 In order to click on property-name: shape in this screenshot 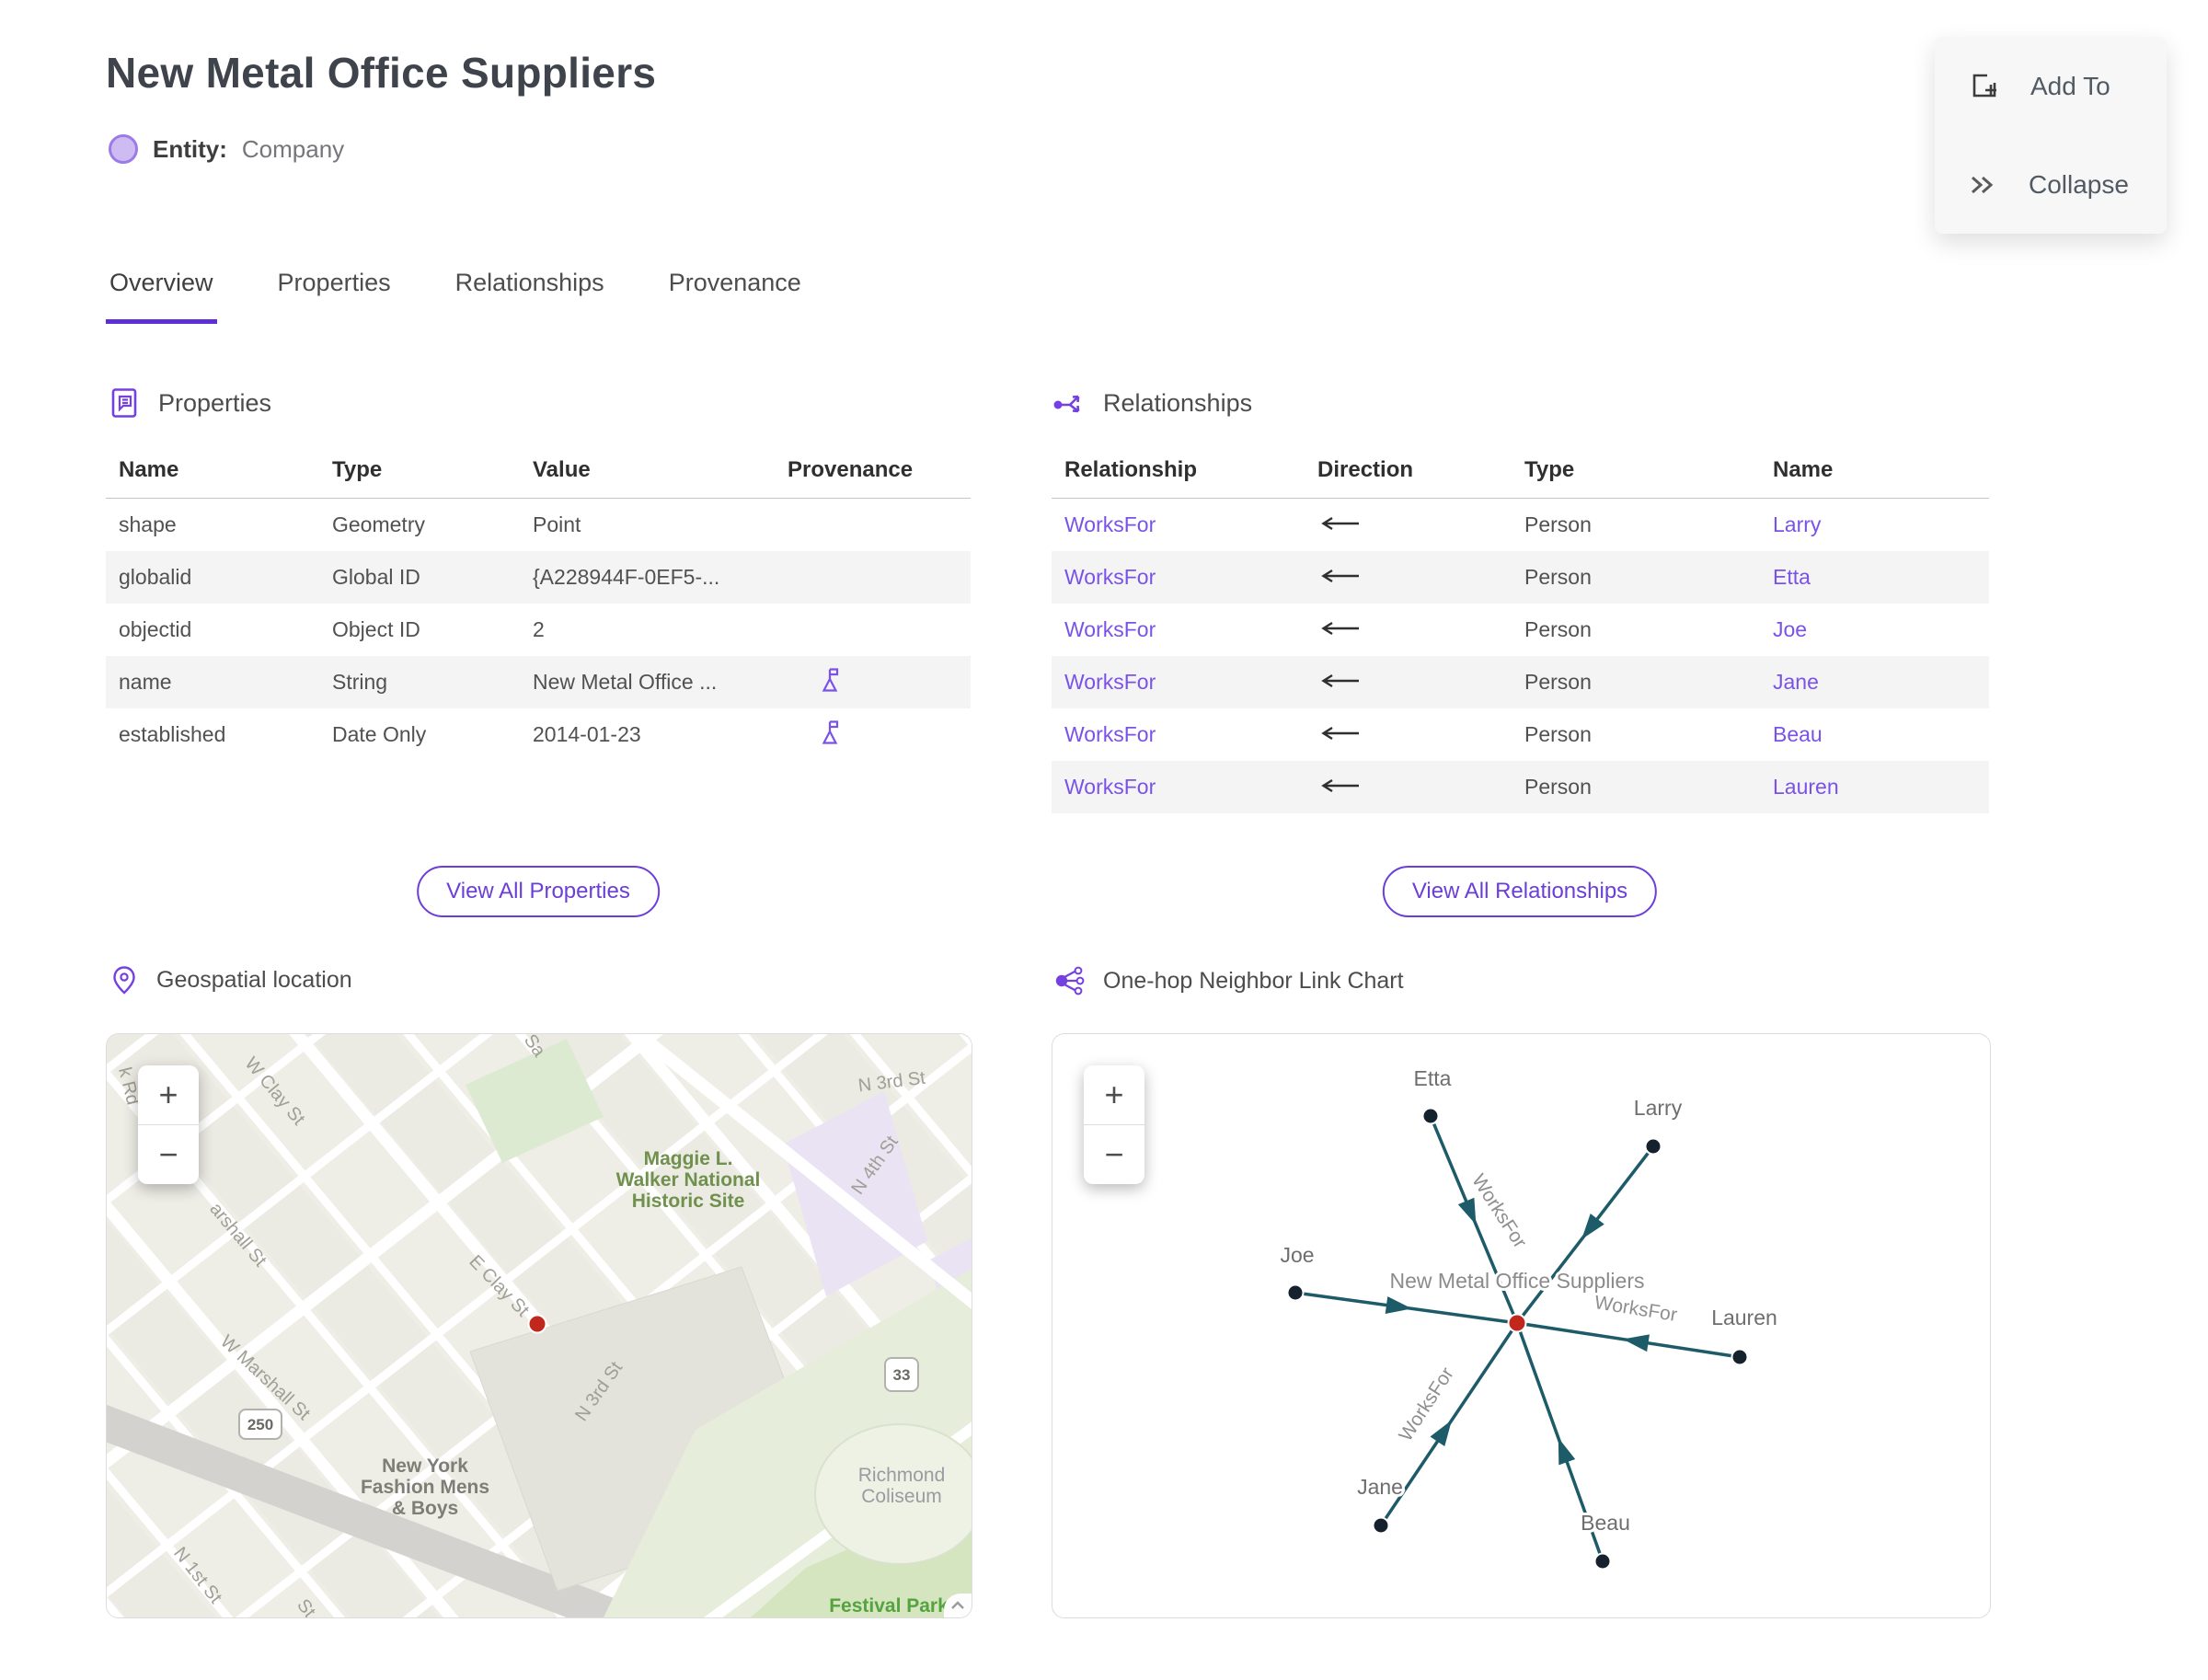, I will do `click(148, 524)`.